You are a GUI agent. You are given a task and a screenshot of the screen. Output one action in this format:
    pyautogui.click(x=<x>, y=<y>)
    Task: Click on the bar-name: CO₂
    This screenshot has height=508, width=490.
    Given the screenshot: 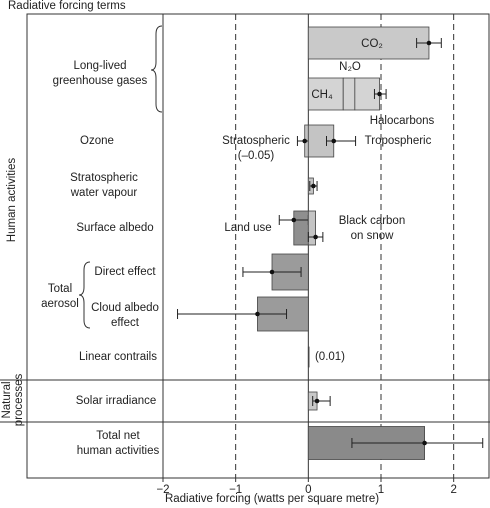 What is the action you would take?
    pyautogui.click(x=372, y=44)
    